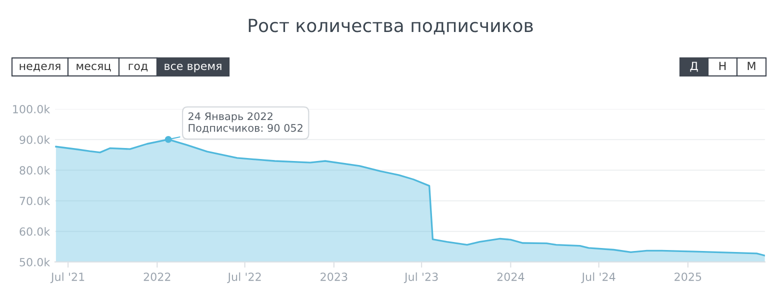  I want to click on x-tick-label: Jul '21, so click(67, 278).